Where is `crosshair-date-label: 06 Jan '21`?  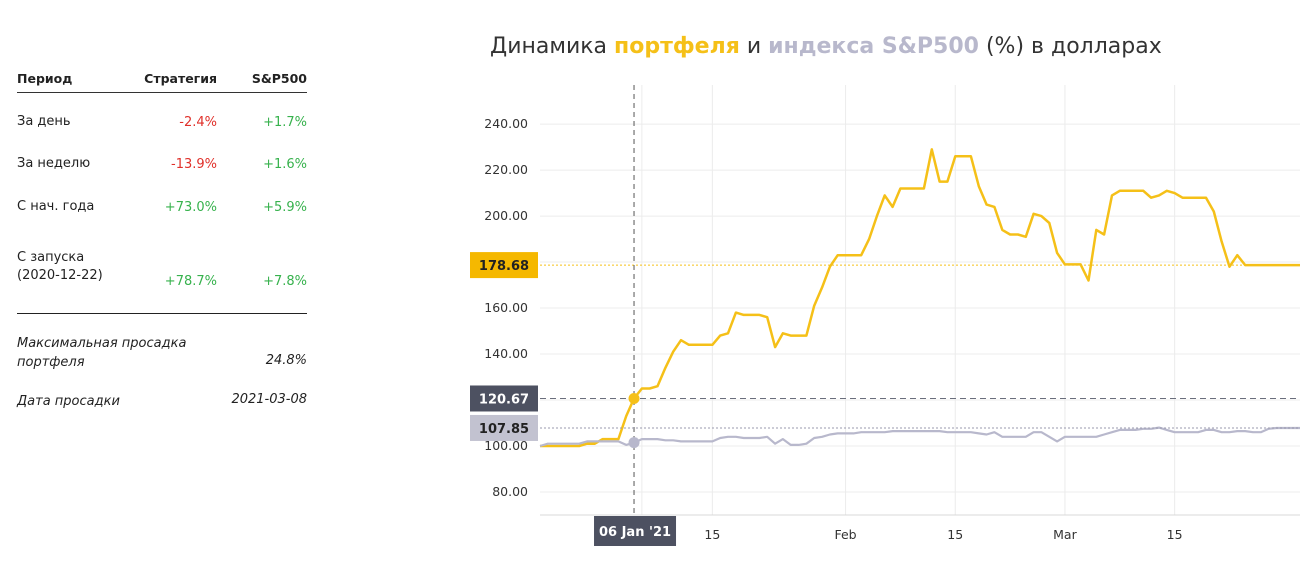 crosshair-date-label: 06 Jan '21 is located at coordinates (635, 532).